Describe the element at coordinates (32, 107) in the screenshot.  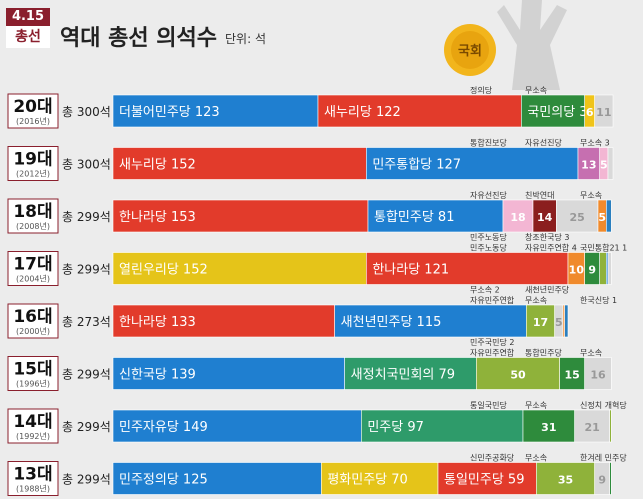
I see `term-label: 20대` at that location.